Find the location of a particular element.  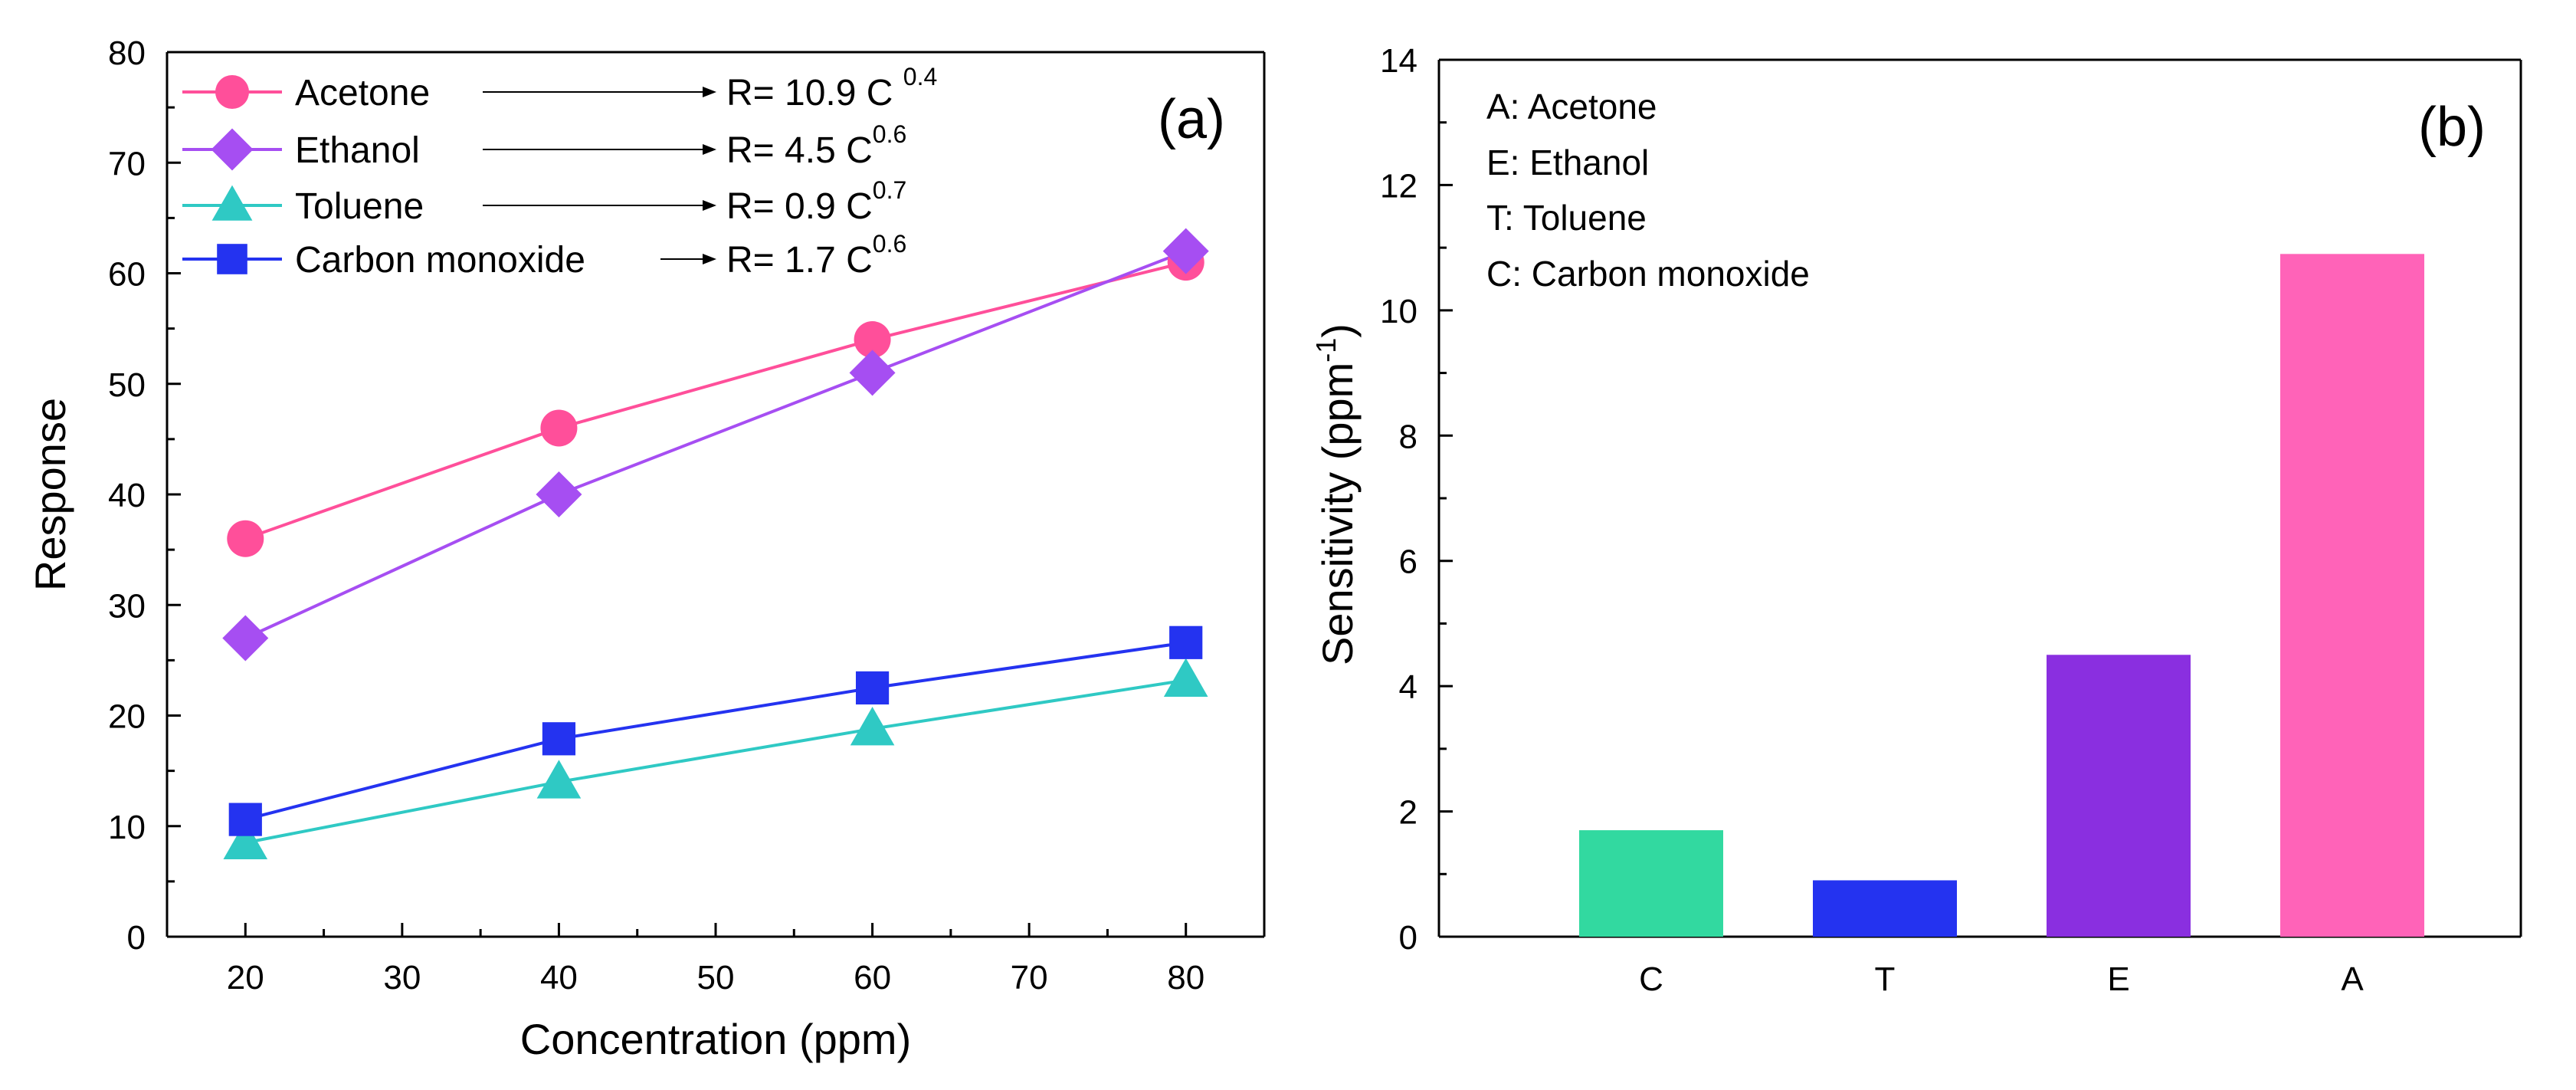

legend-marker-toluene is located at coordinates (232, 203).